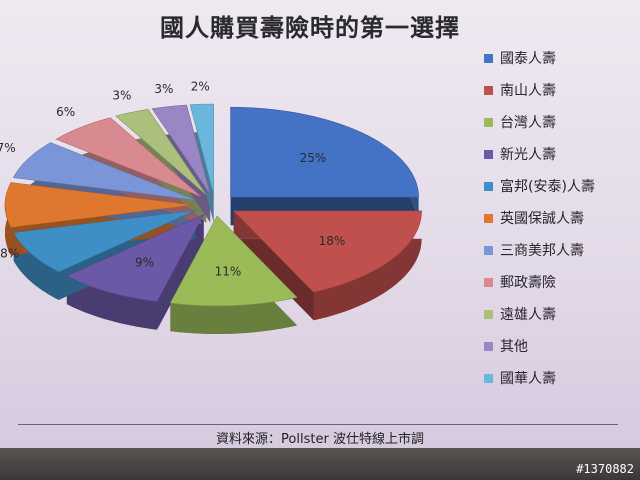 This screenshot has width=640, height=480. What do you see at coordinates (559, 154) in the screenshot?
I see `legend-item-3: 新光人壽` at bounding box center [559, 154].